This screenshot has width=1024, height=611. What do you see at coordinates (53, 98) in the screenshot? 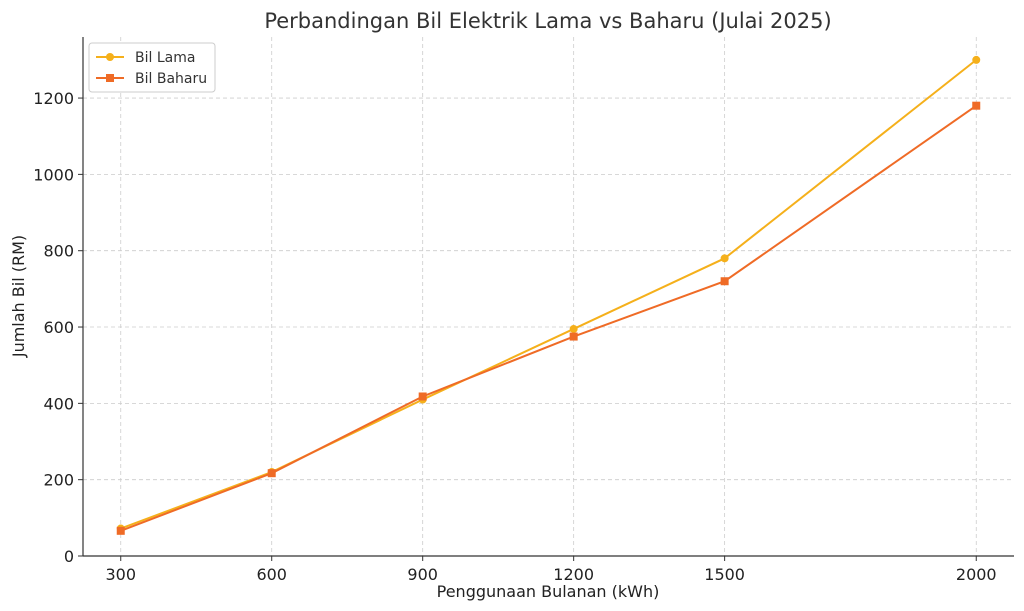
I see `y-tick-label: 1200` at bounding box center [53, 98].